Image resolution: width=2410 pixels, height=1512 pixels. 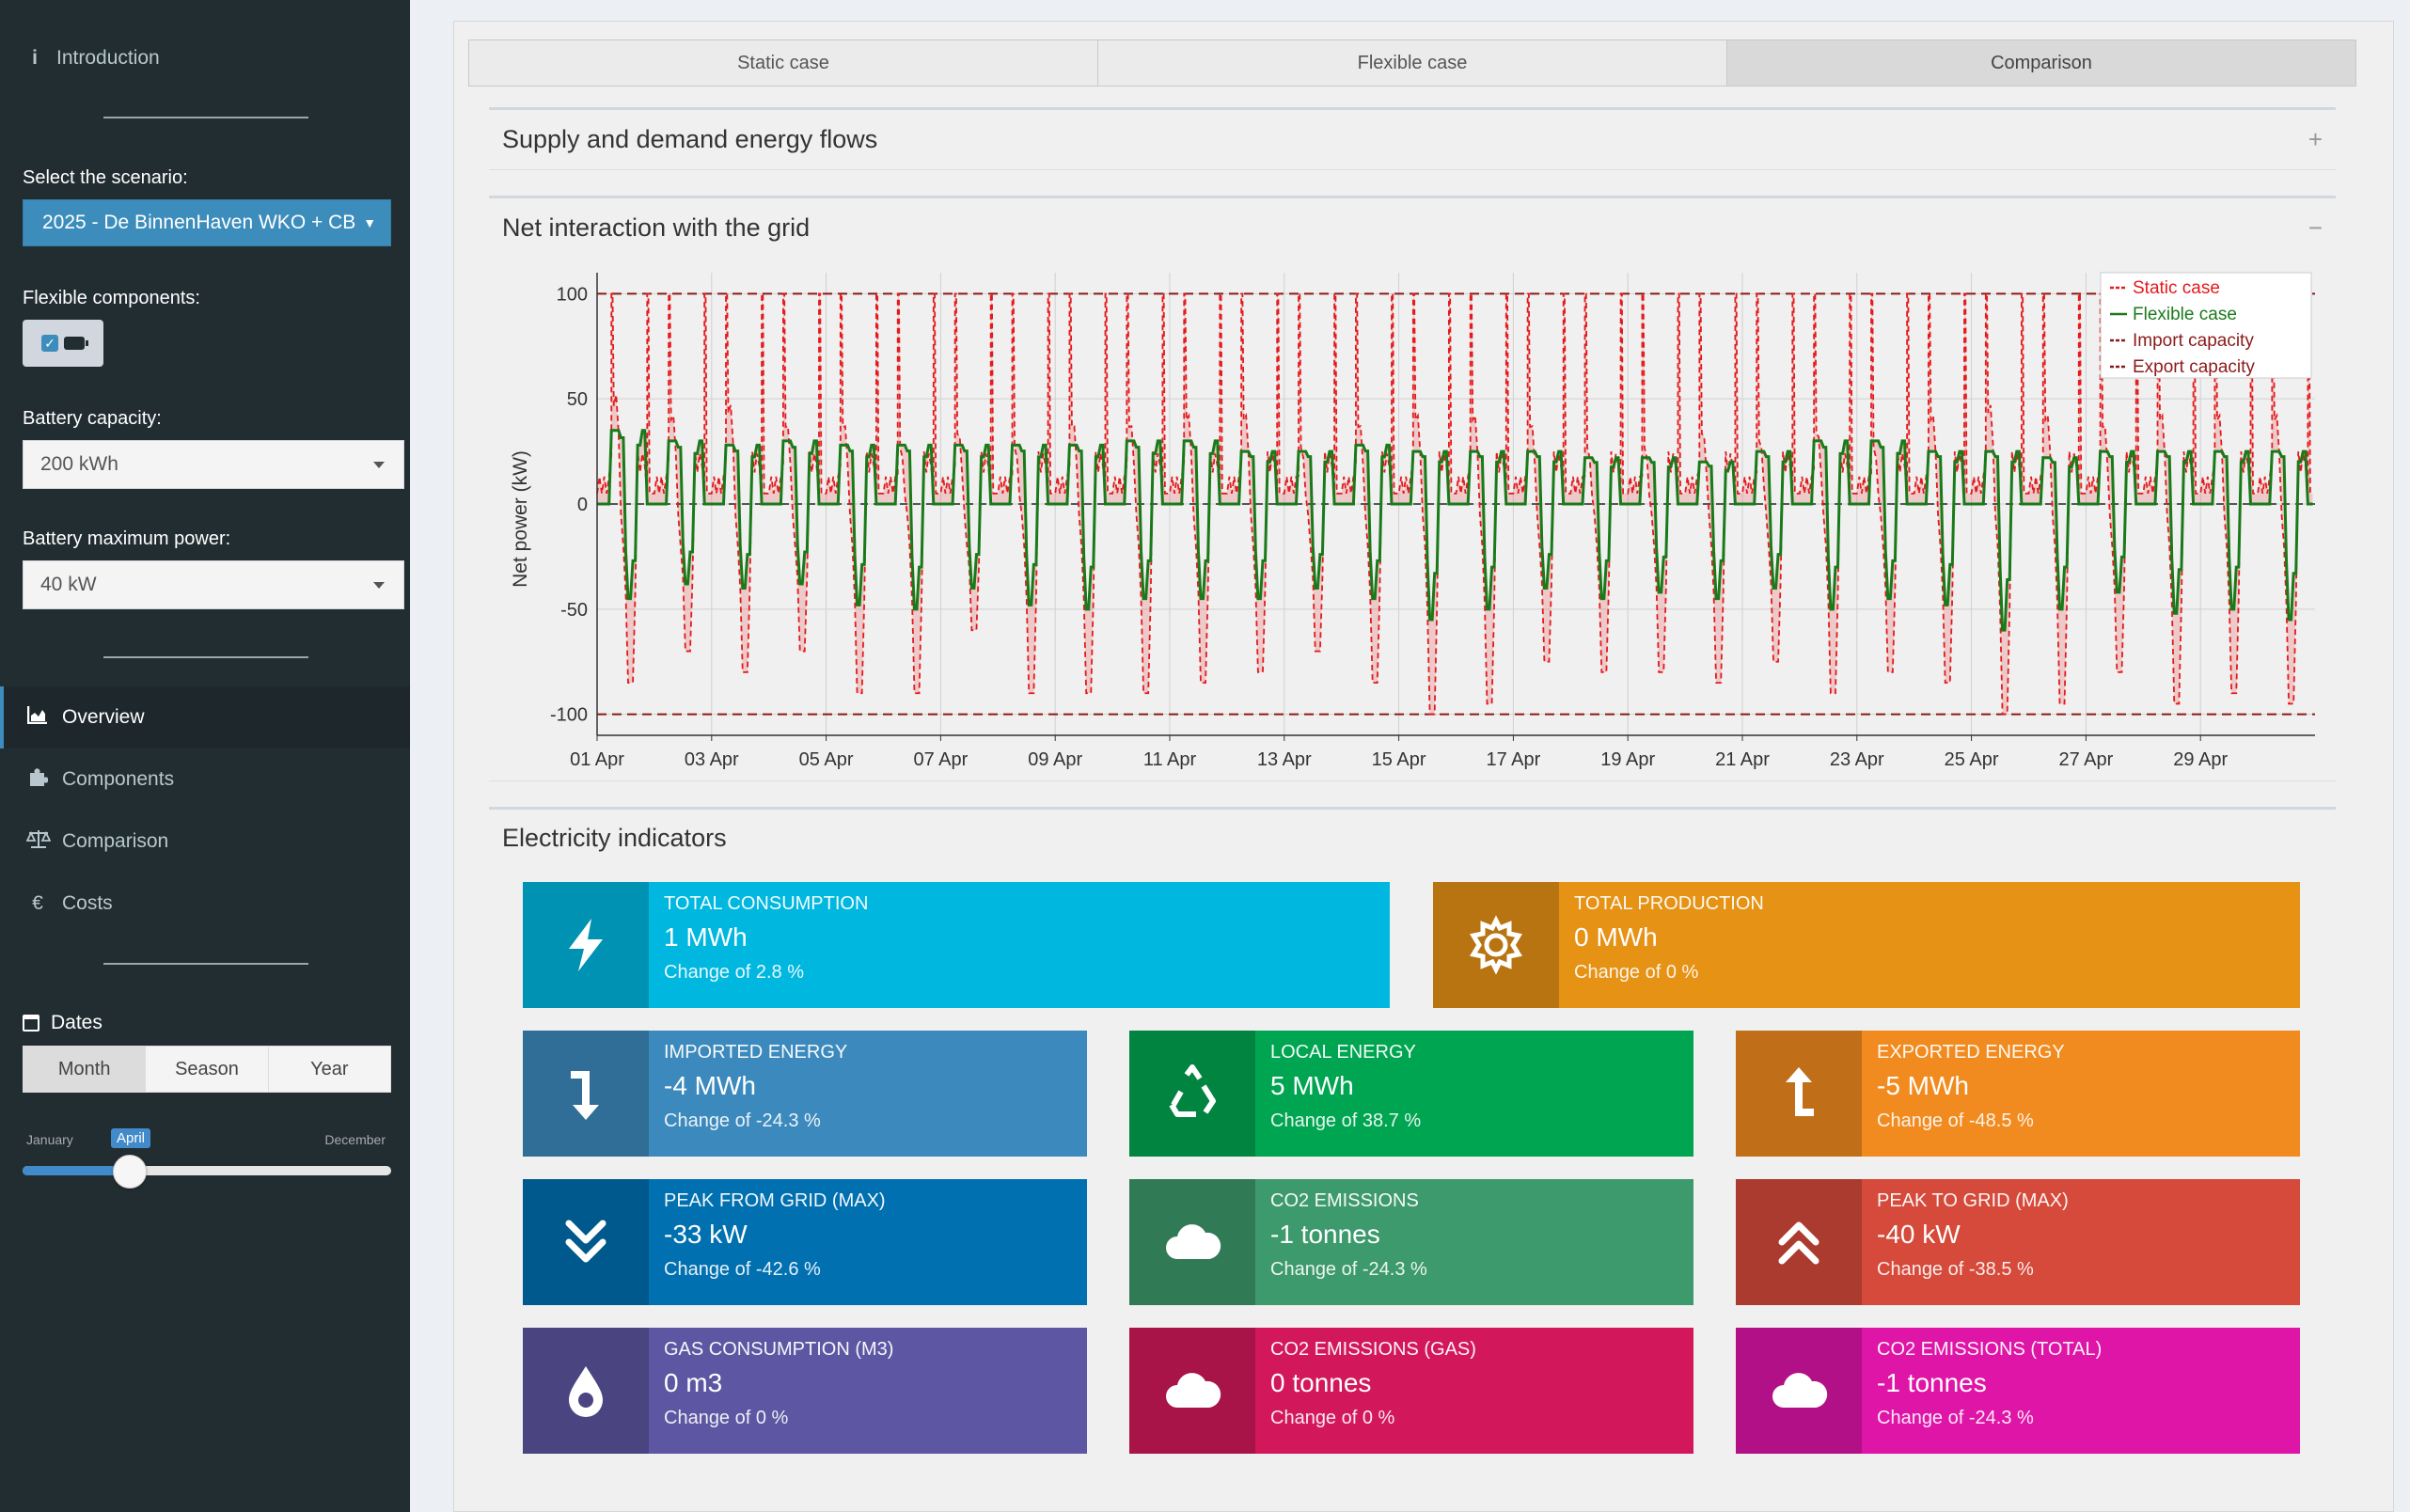 What do you see at coordinates (521, 519) in the screenshot?
I see `y-axis-label: Net power (kW)` at bounding box center [521, 519].